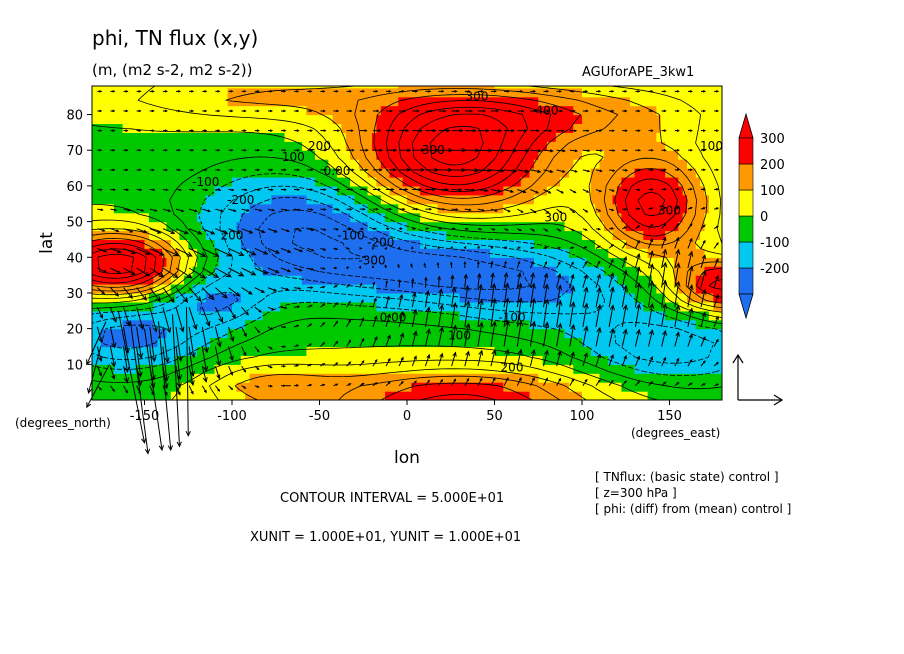 The height and width of the screenshot is (654, 904). I want to click on chart-subtitle: (m, (m2 s-2, m2 s-2)), so click(172, 70).